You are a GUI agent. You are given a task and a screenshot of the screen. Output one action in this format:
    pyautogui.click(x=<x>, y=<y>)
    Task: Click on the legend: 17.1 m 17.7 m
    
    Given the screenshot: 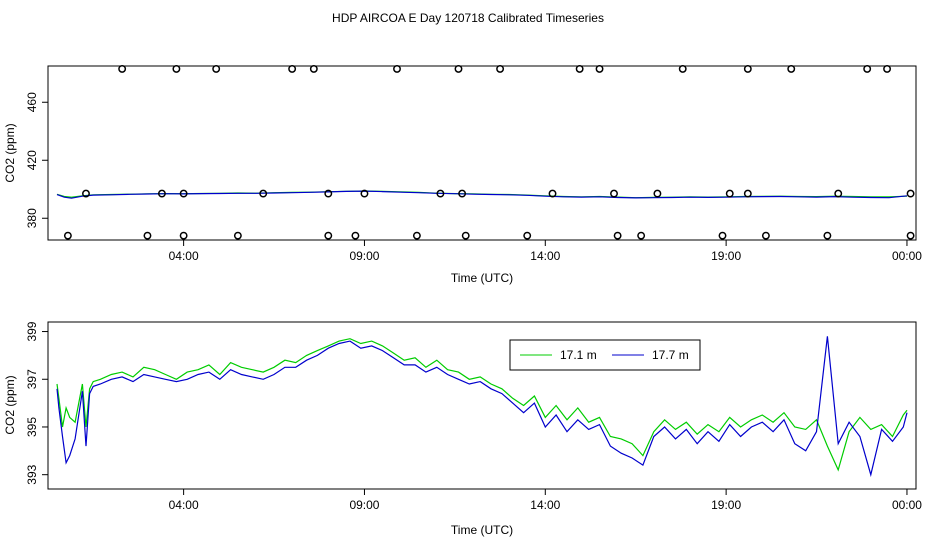 What is the action you would take?
    pyautogui.click(x=605, y=355)
    